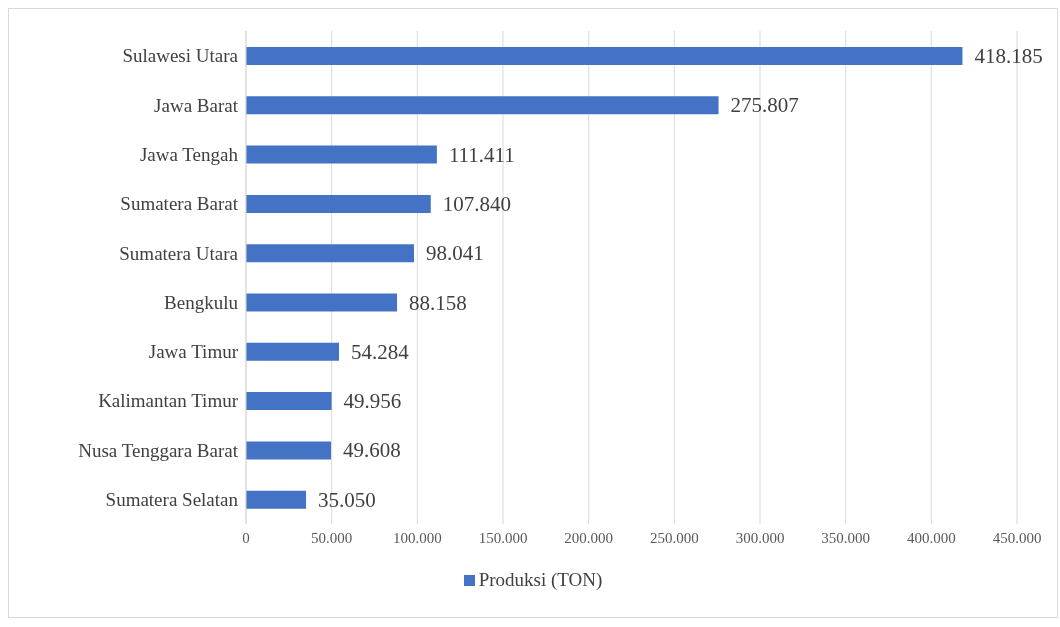 Image resolution: width=1060 pixels, height=627 pixels. I want to click on y-tick-label: Sumatera Selatan, so click(172, 500).